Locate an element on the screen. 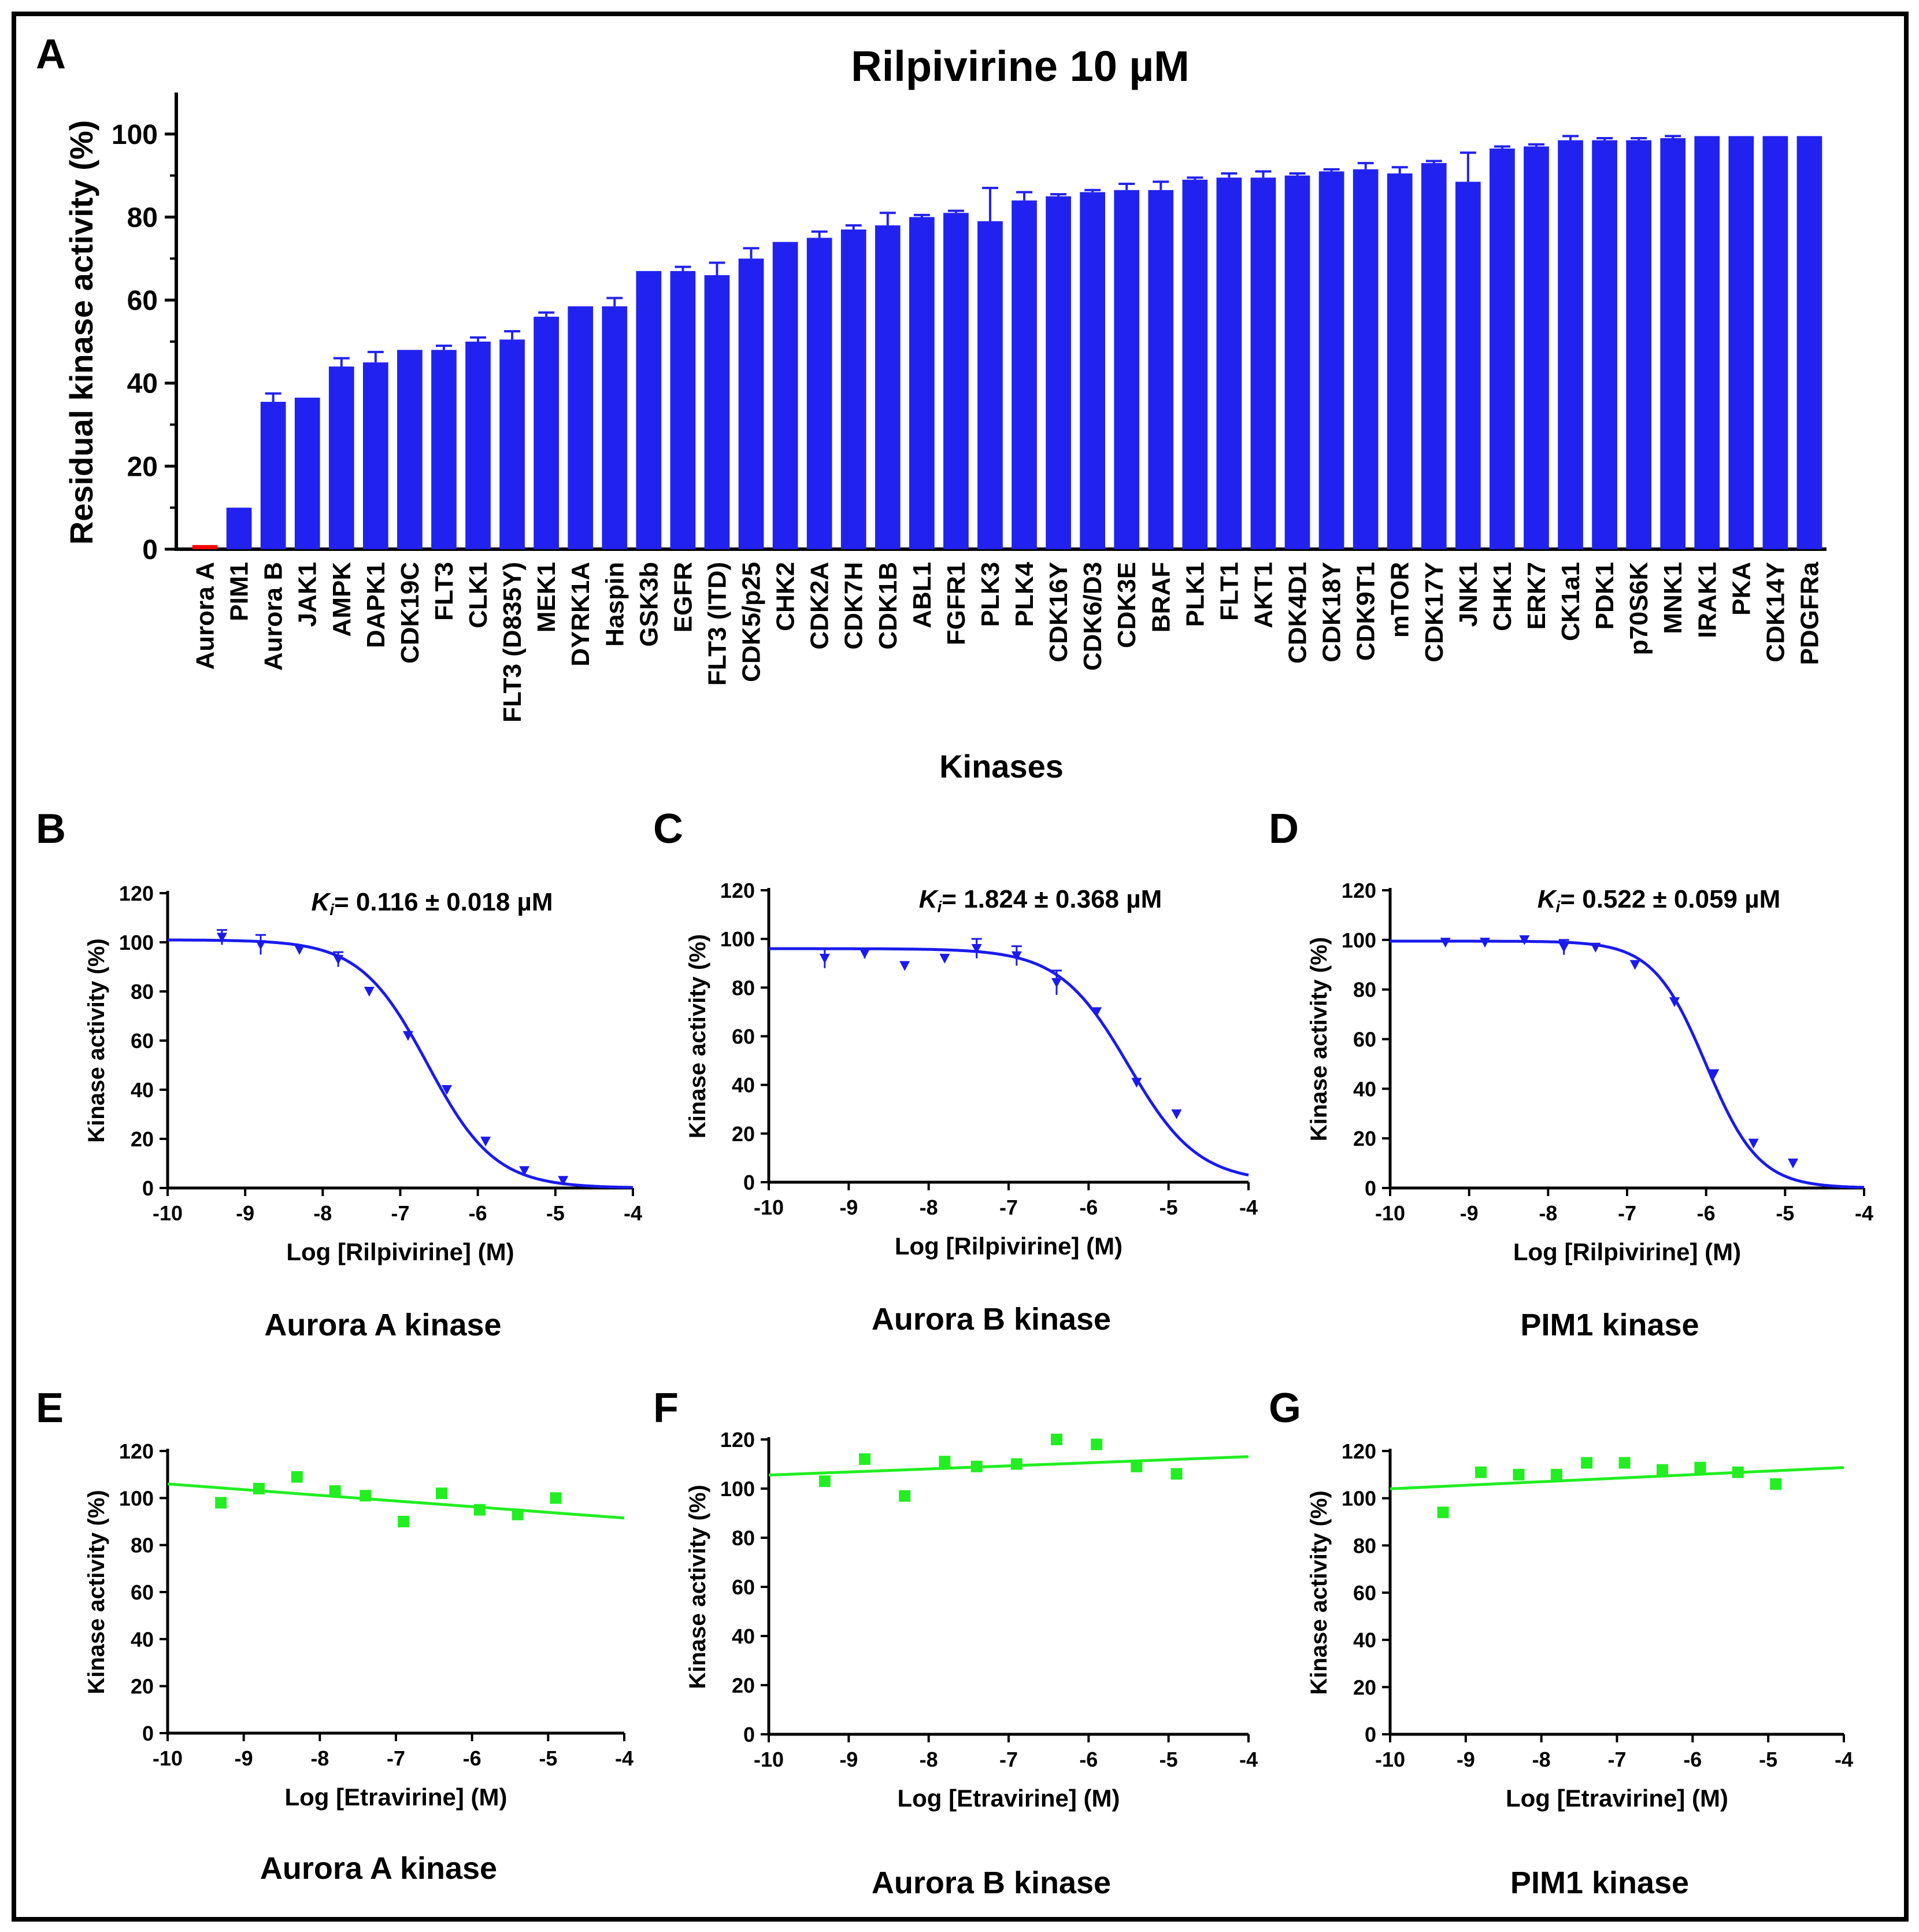 The width and height of the screenshot is (1919, 1932). fit-curve is located at coordinates (1009, 1062).